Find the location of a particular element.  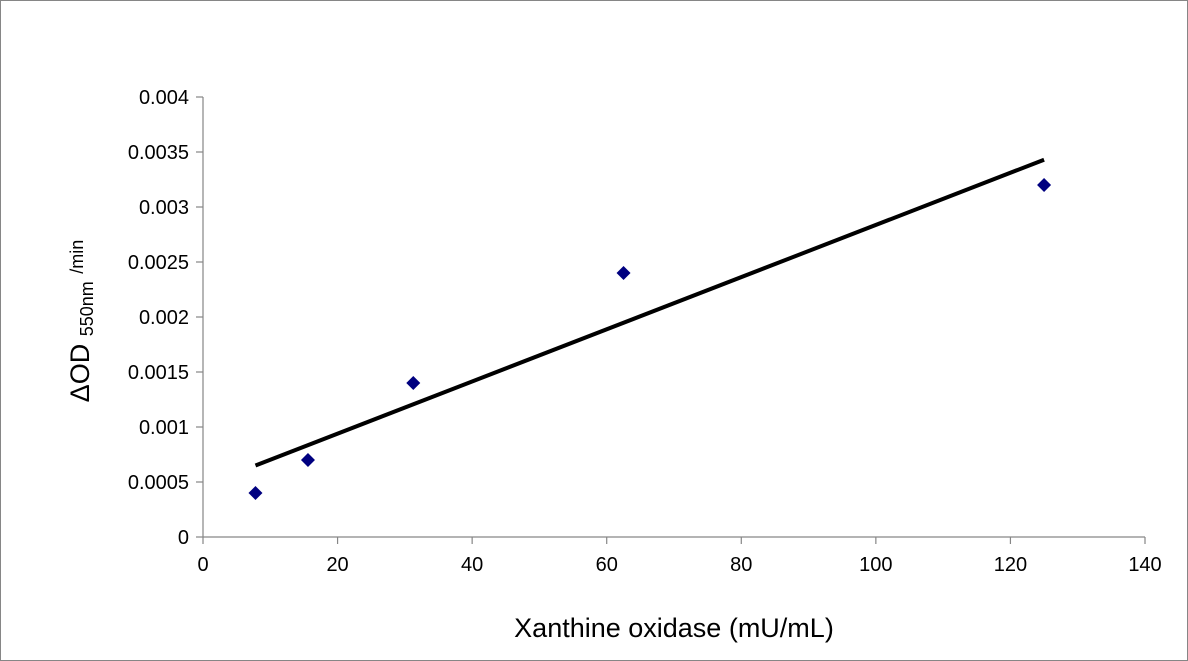

y-tick-label: 0 is located at coordinates (183, 538).